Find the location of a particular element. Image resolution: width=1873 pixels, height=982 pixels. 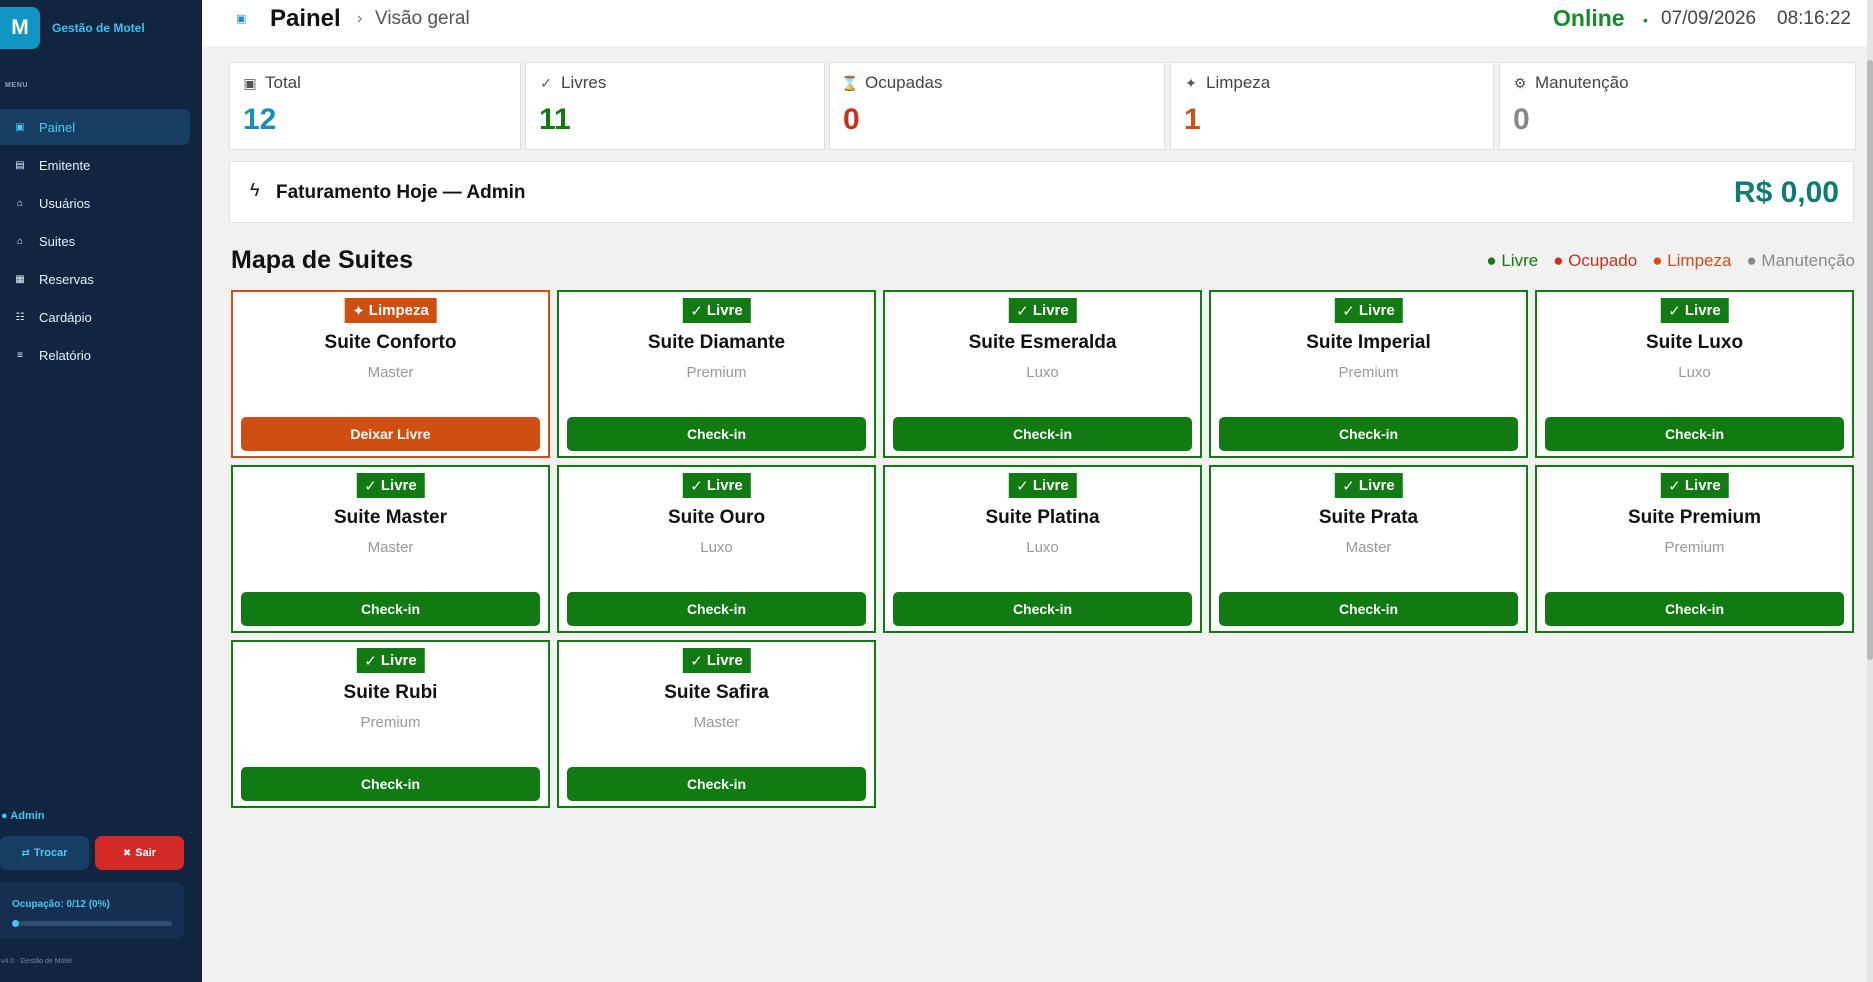

scrollbar-thumb is located at coordinates (1870, 360).